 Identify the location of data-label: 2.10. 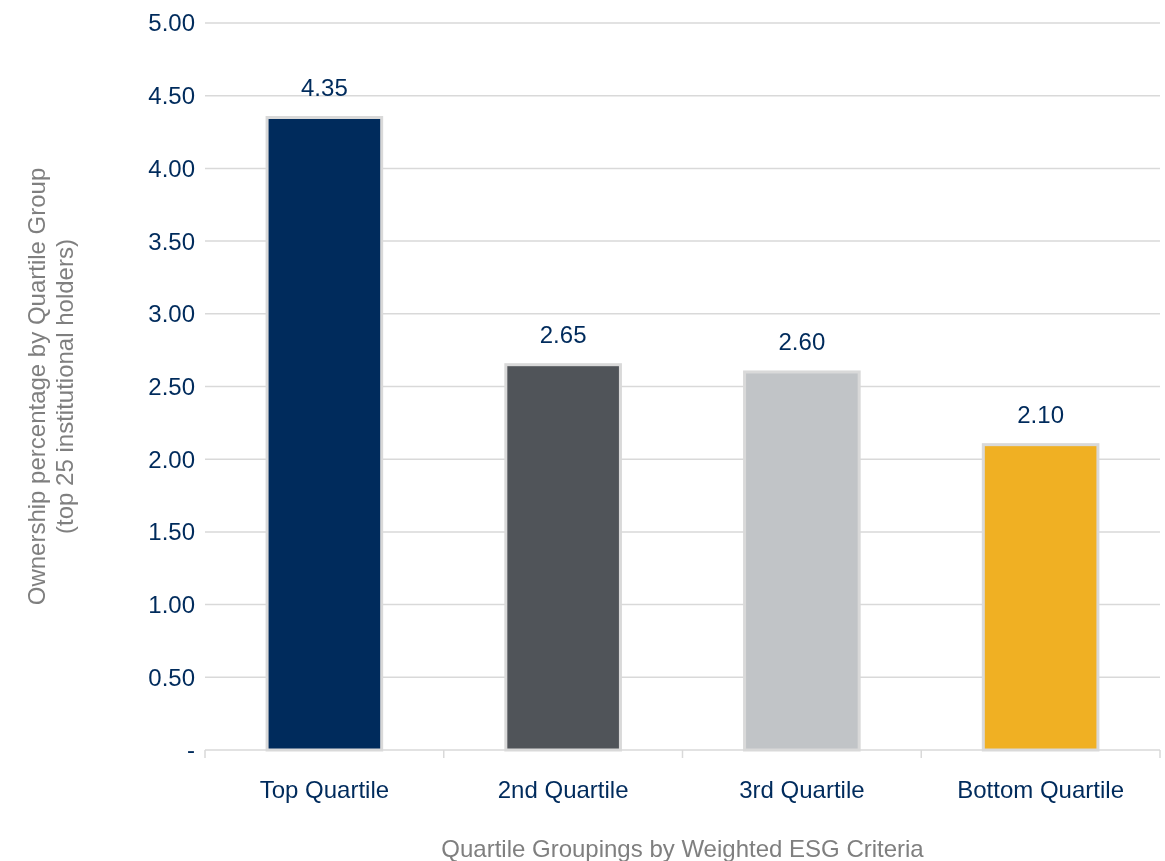
(1040, 414).